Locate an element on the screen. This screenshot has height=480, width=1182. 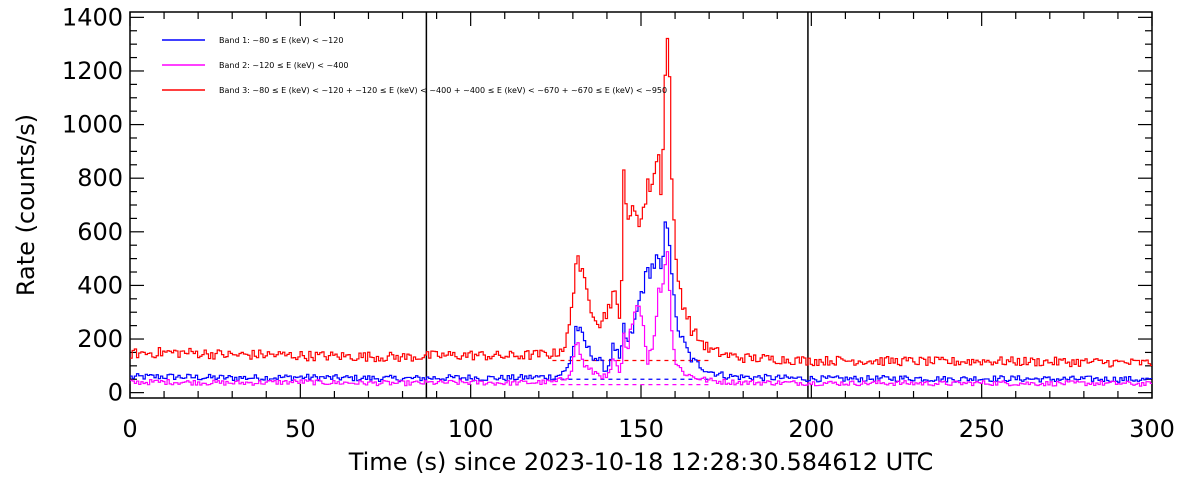
y-tick-label: 400 is located at coordinates (100, 285).